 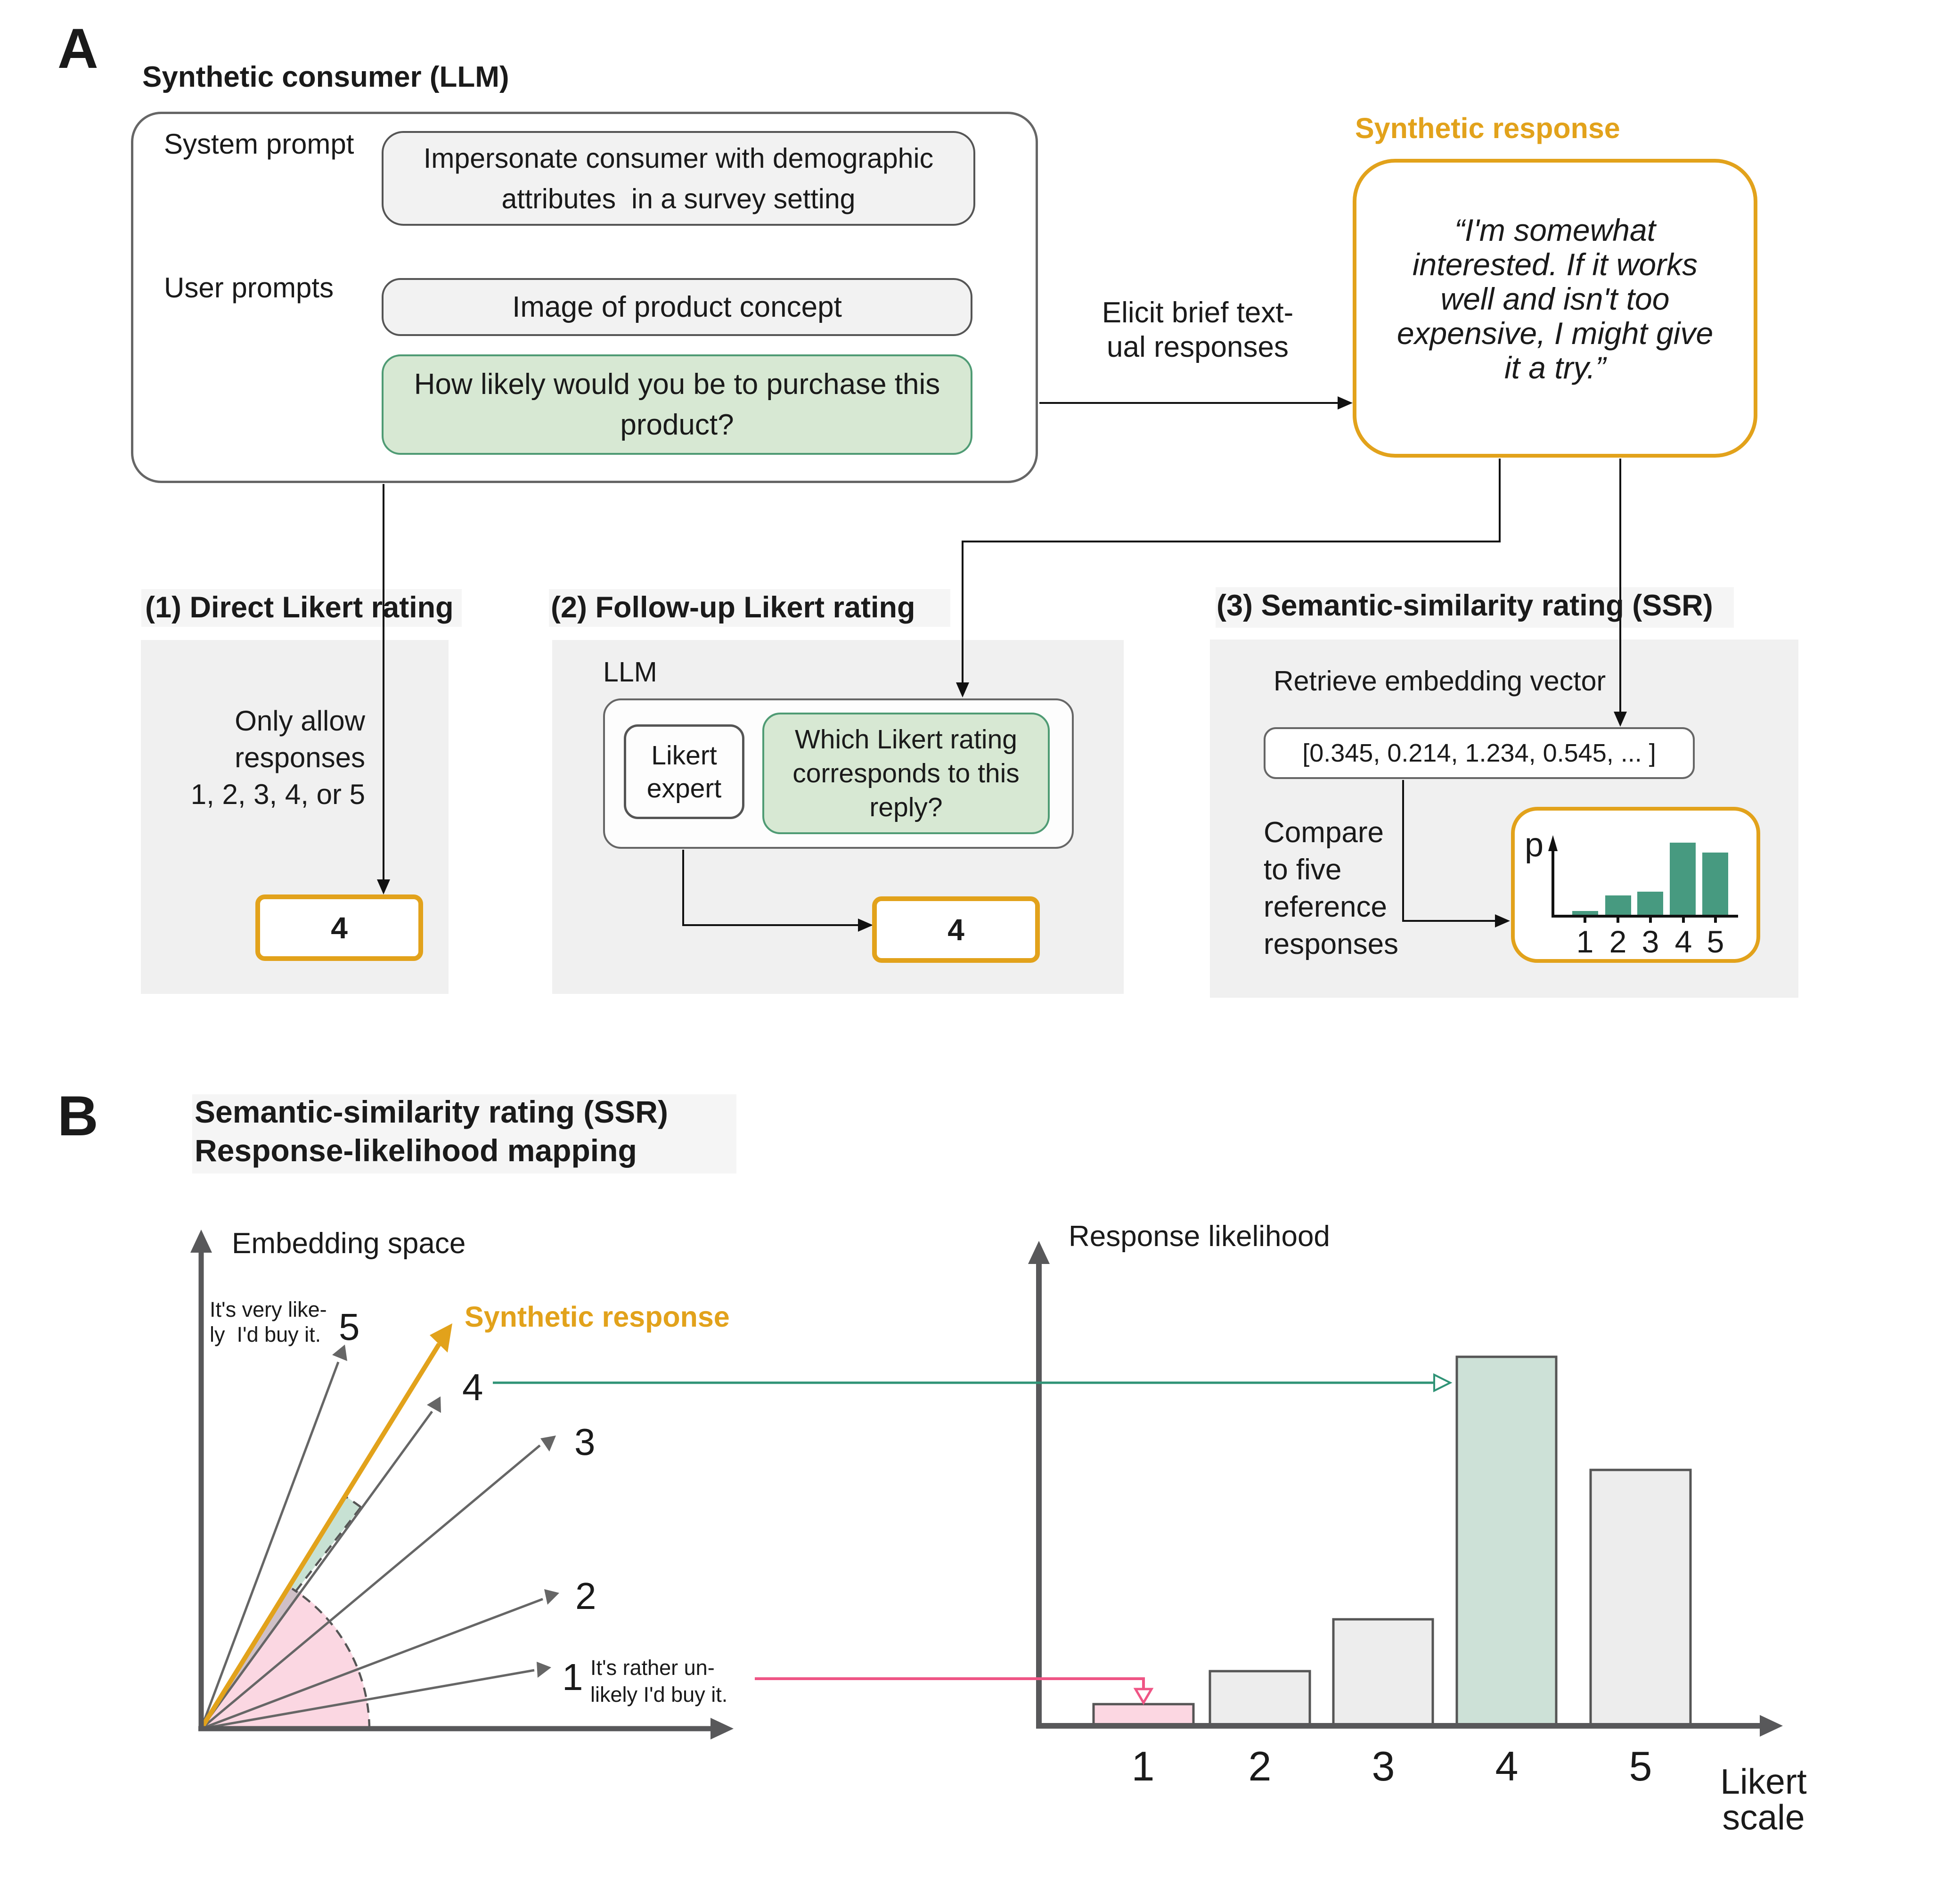 What do you see at coordinates (1650, 942) in the screenshot?
I see `svg-text: 3` at bounding box center [1650, 942].